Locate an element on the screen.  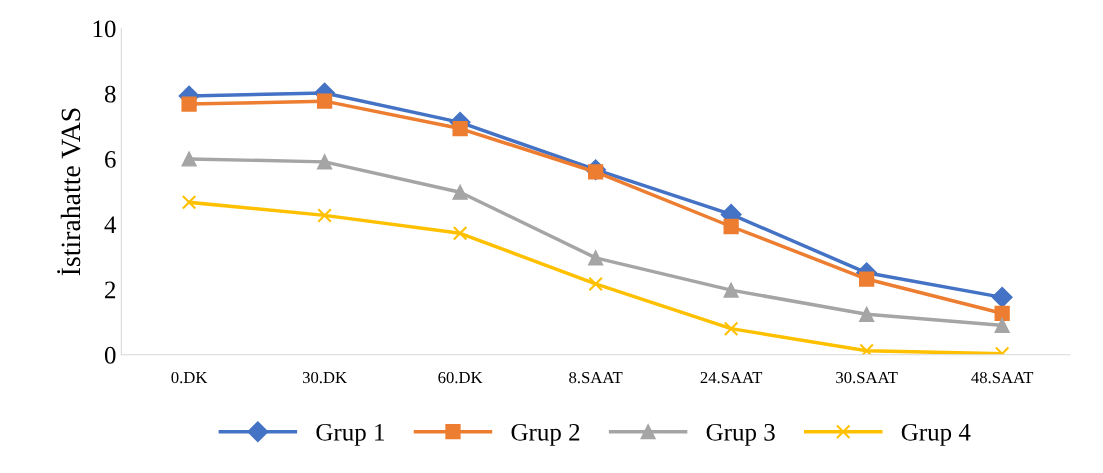
x-tick-label: 0.DK is located at coordinates (189, 377).